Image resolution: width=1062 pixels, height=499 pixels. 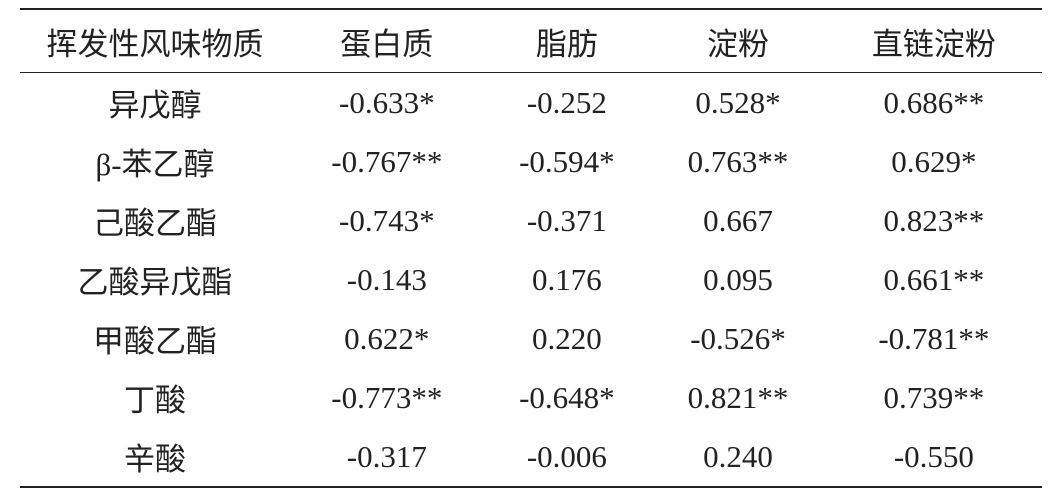 I want to click on header-cell: 挥发性风味物质, so click(x=155, y=44).